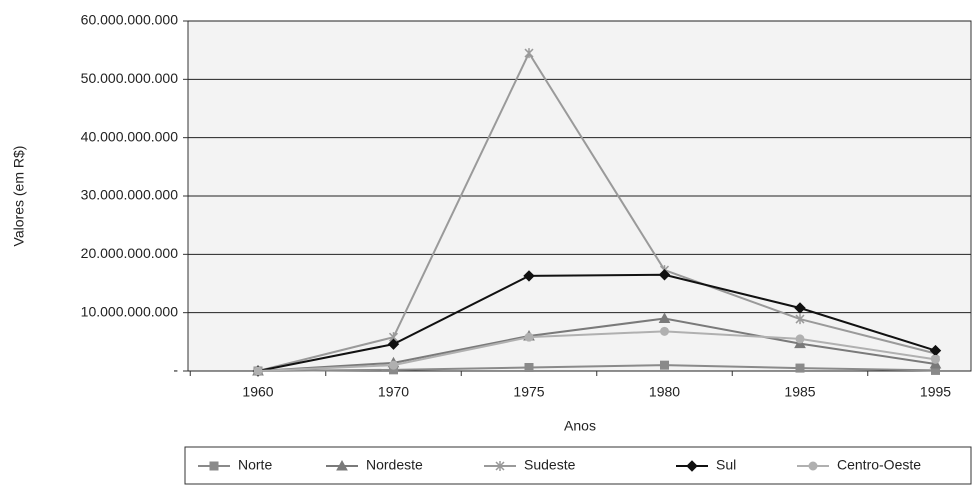  Describe the element at coordinates (726, 465) in the screenshot. I see `legend-label: Sul` at that location.